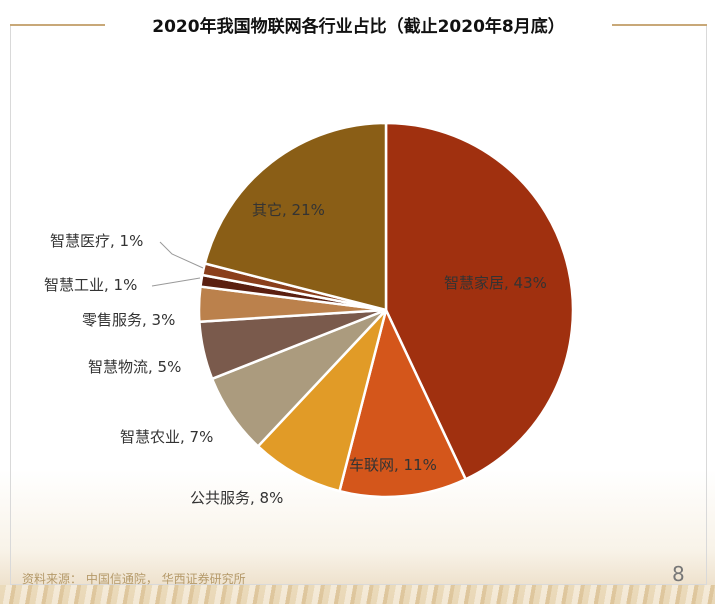 The width and height of the screenshot is (715, 604). I want to click on slice-label-7: 智慧工业, 1%, so click(90, 285).